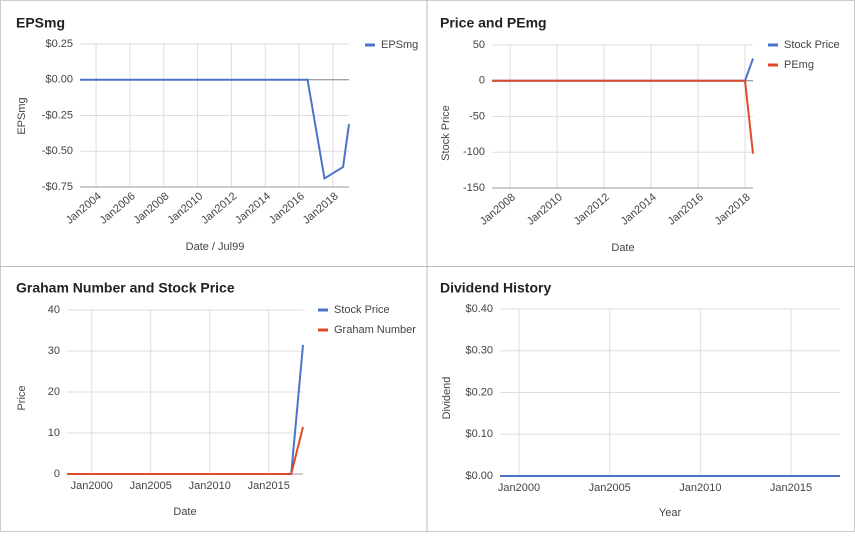 The height and width of the screenshot is (537, 855). What do you see at coordinates (215, 247) in the screenshot?
I see `x-axis-title: Date / Jul99` at bounding box center [215, 247].